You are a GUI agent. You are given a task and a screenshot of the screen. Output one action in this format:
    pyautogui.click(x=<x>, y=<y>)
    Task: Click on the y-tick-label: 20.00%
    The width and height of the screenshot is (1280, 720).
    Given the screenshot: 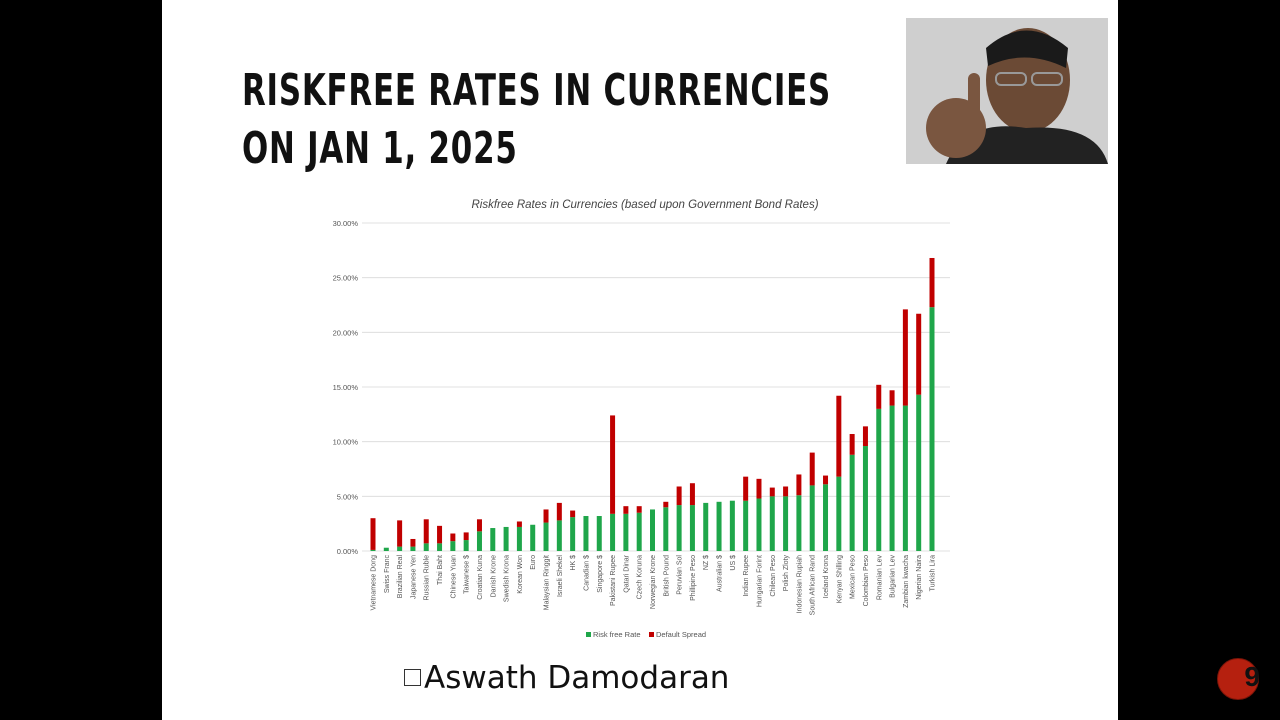 What is the action you would take?
    pyautogui.click(x=346, y=332)
    